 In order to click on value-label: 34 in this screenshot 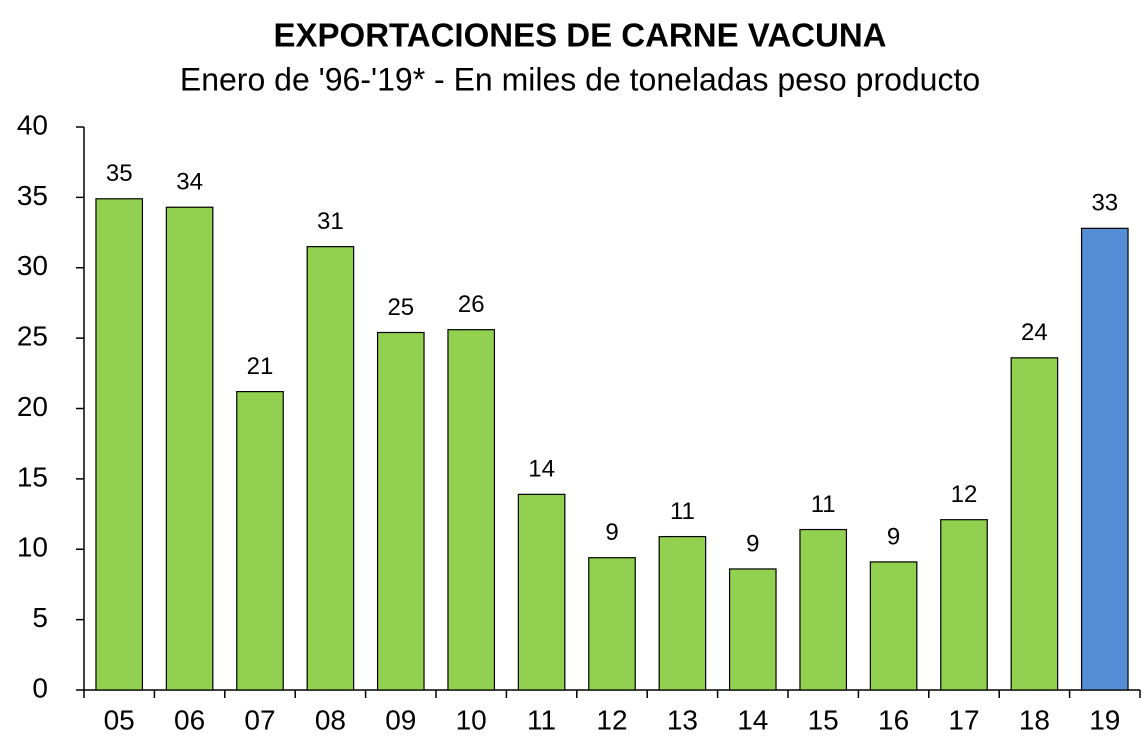, I will do `click(189, 182)`.